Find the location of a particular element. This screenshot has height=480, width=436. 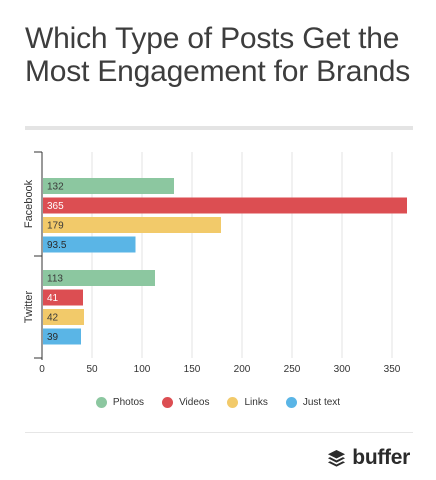

category-label: Facebook is located at coordinates (29, 203).